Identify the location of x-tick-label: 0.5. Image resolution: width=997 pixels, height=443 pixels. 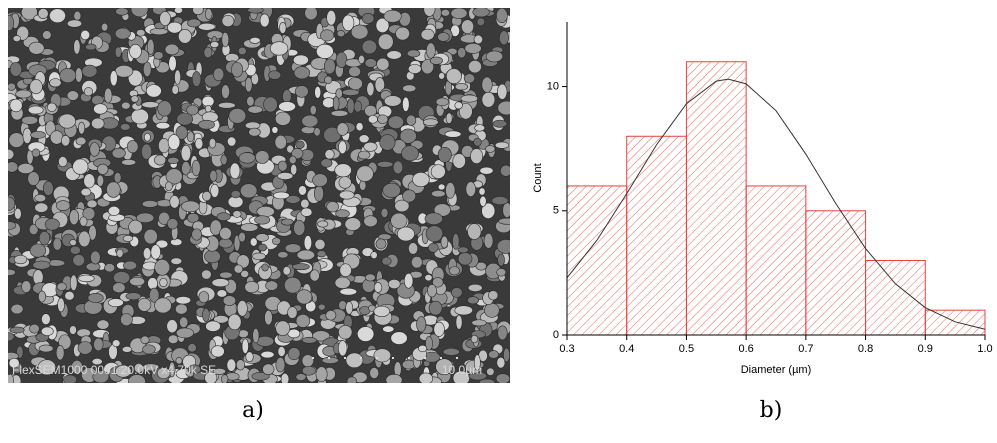
(686, 349).